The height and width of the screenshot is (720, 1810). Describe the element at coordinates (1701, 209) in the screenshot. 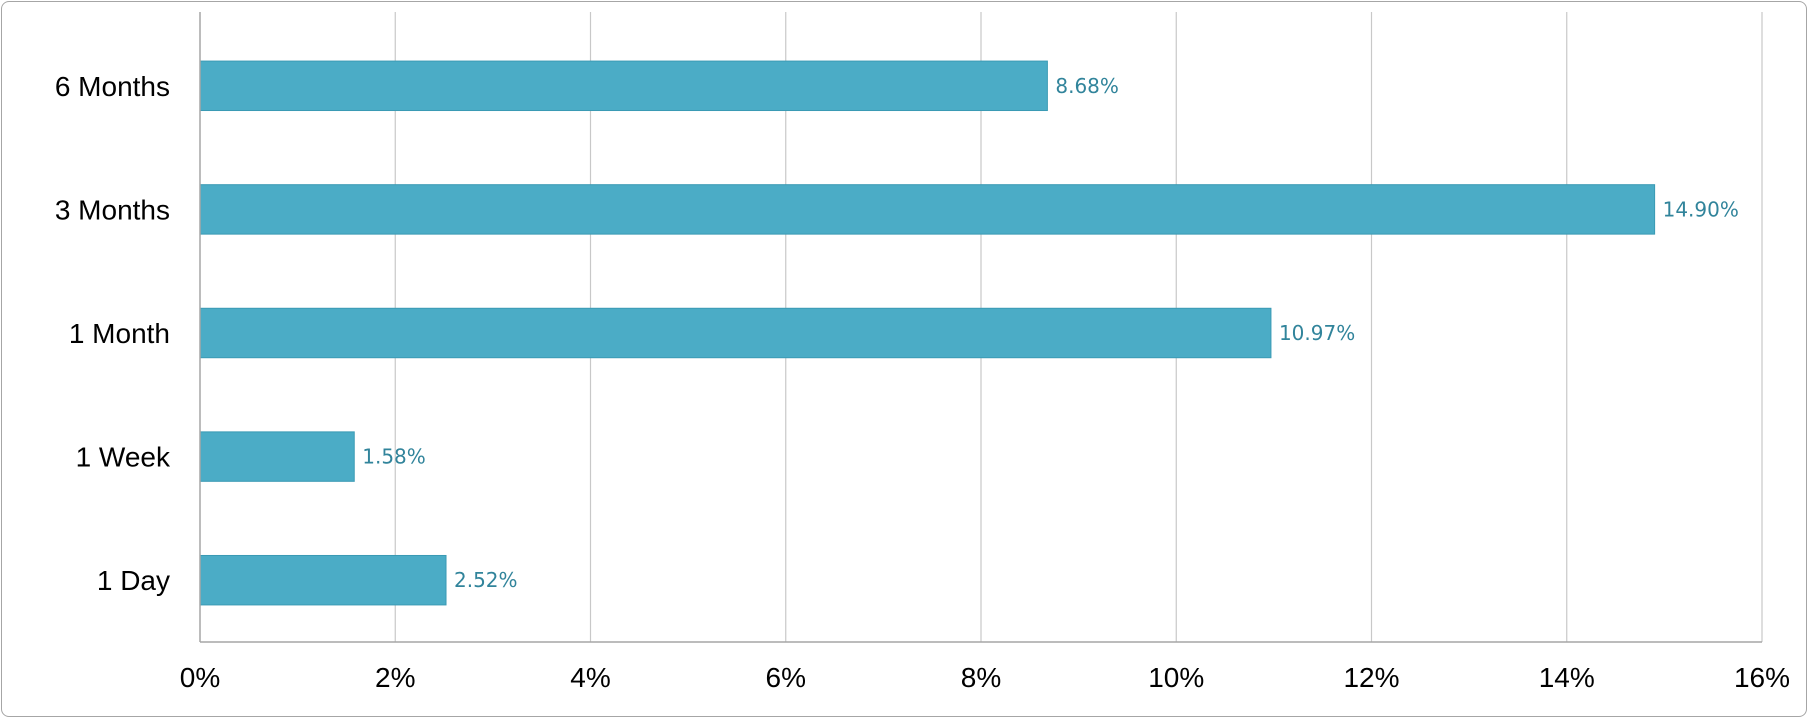

I see `data-label: 14.90%` at that location.